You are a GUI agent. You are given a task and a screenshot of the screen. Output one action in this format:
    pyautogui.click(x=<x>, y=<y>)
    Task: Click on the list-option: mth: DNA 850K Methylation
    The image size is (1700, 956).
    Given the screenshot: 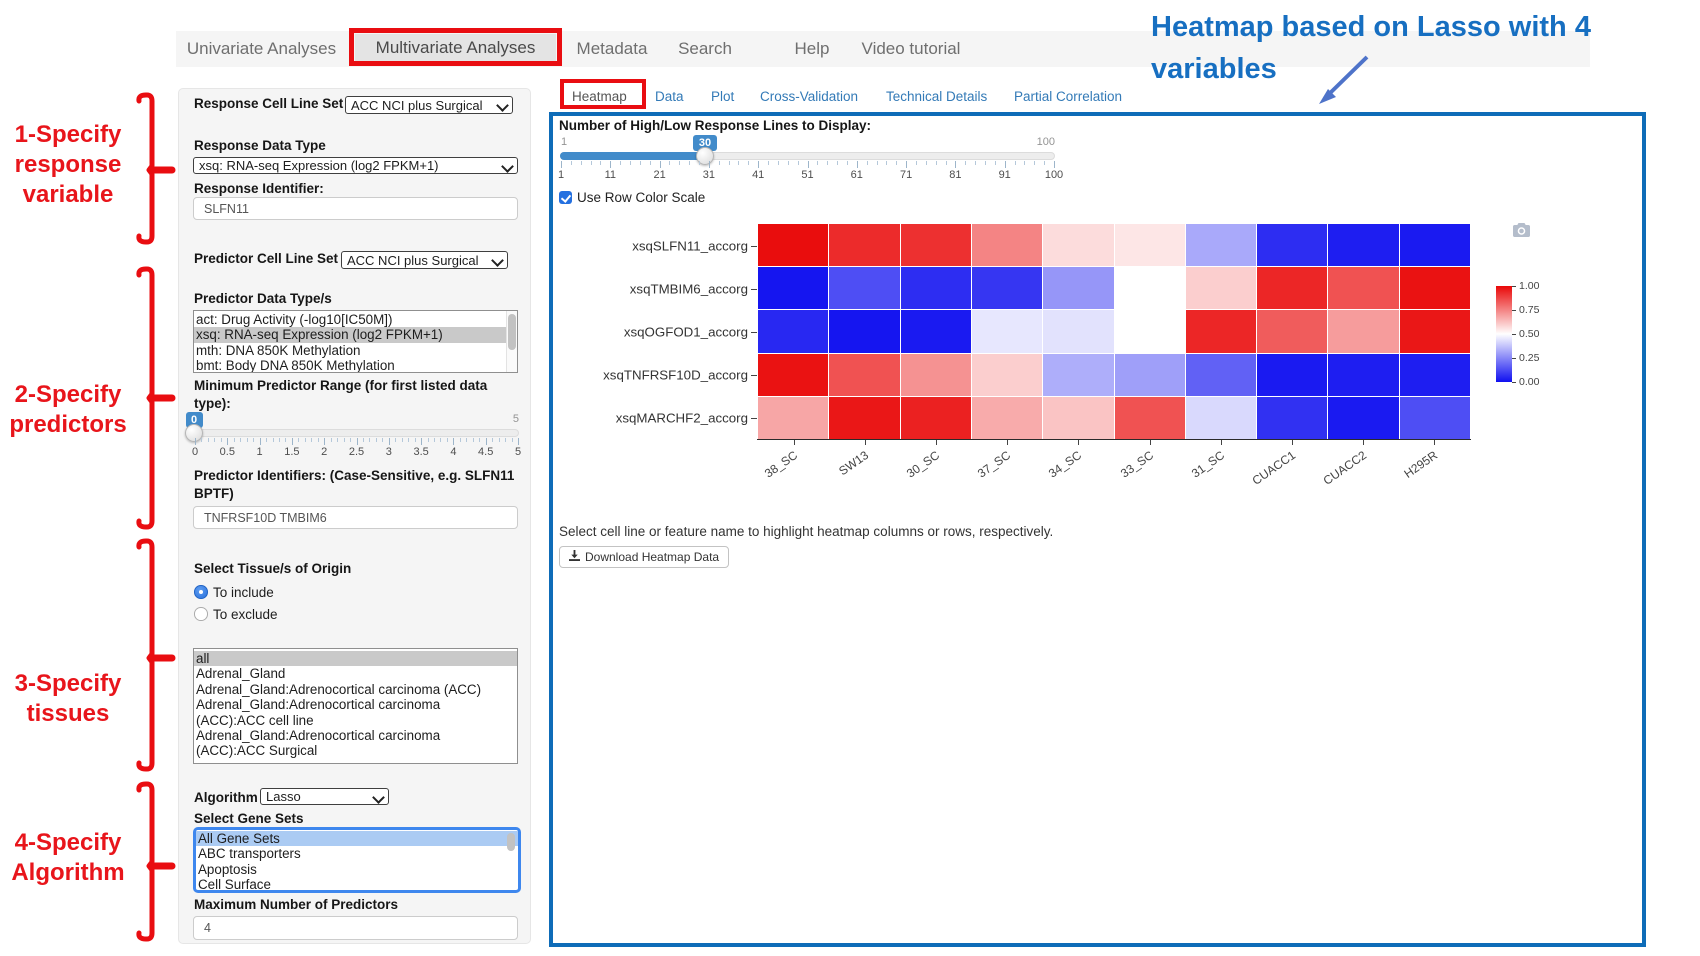 What is the action you would take?
    pyautogui.click(x=278, y=350)
    